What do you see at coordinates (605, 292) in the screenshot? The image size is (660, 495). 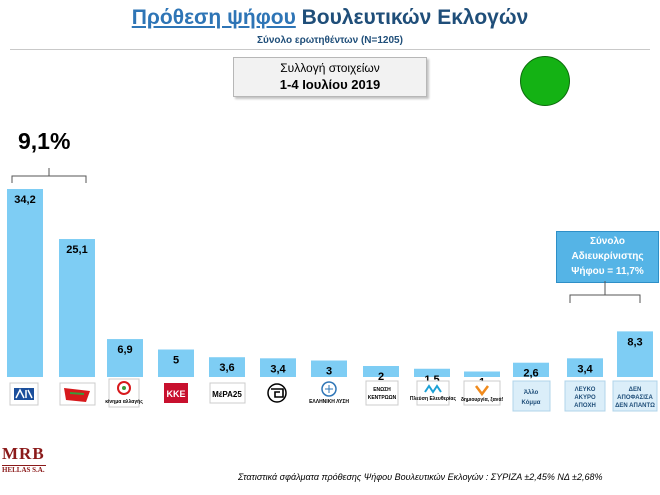 I see `undecided-bracket` at bounding box center [605, 292].